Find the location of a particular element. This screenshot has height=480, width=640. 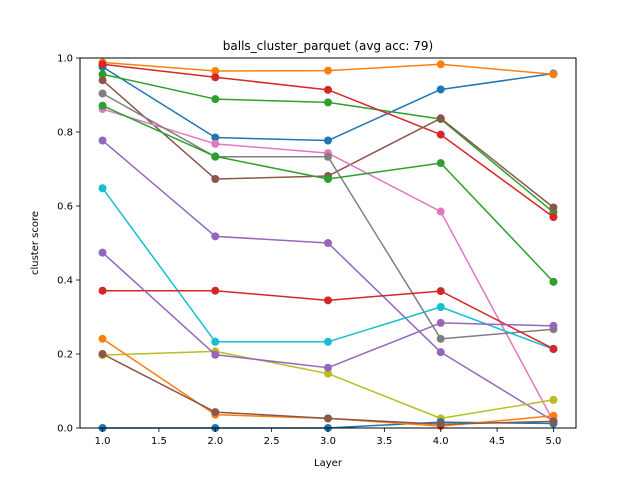

y-tick-label: 1.0 is located at coordinates (65, 59).